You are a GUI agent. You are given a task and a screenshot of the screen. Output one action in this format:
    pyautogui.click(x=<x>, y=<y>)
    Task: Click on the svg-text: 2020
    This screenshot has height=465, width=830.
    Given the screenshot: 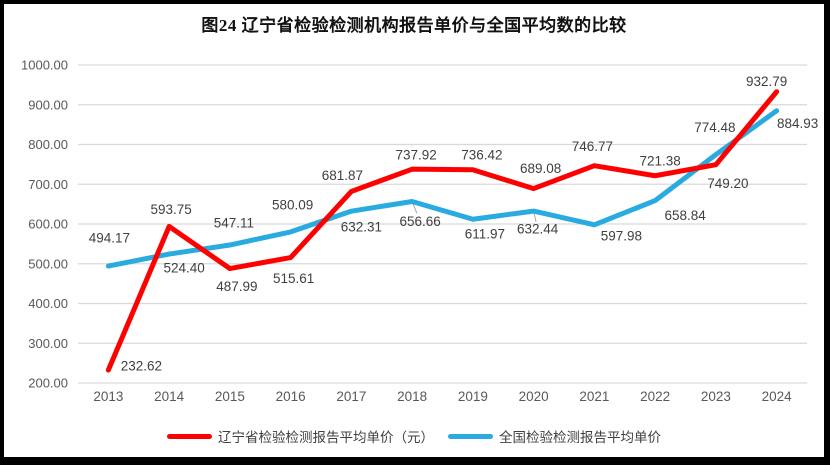 What is the action you would take?
    pyautogui.click(x=534, y=396)
    